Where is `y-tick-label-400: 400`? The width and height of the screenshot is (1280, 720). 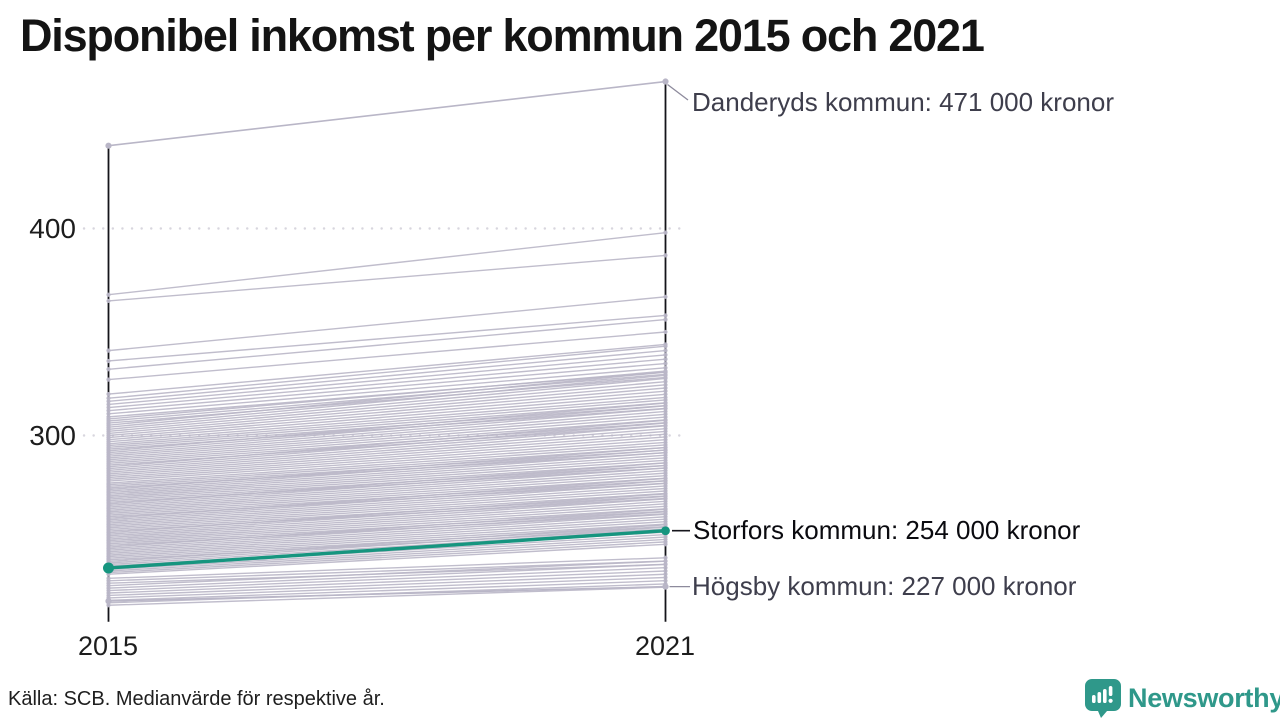
y-tick-label-400: 400 is located at coordinates (52, 228).